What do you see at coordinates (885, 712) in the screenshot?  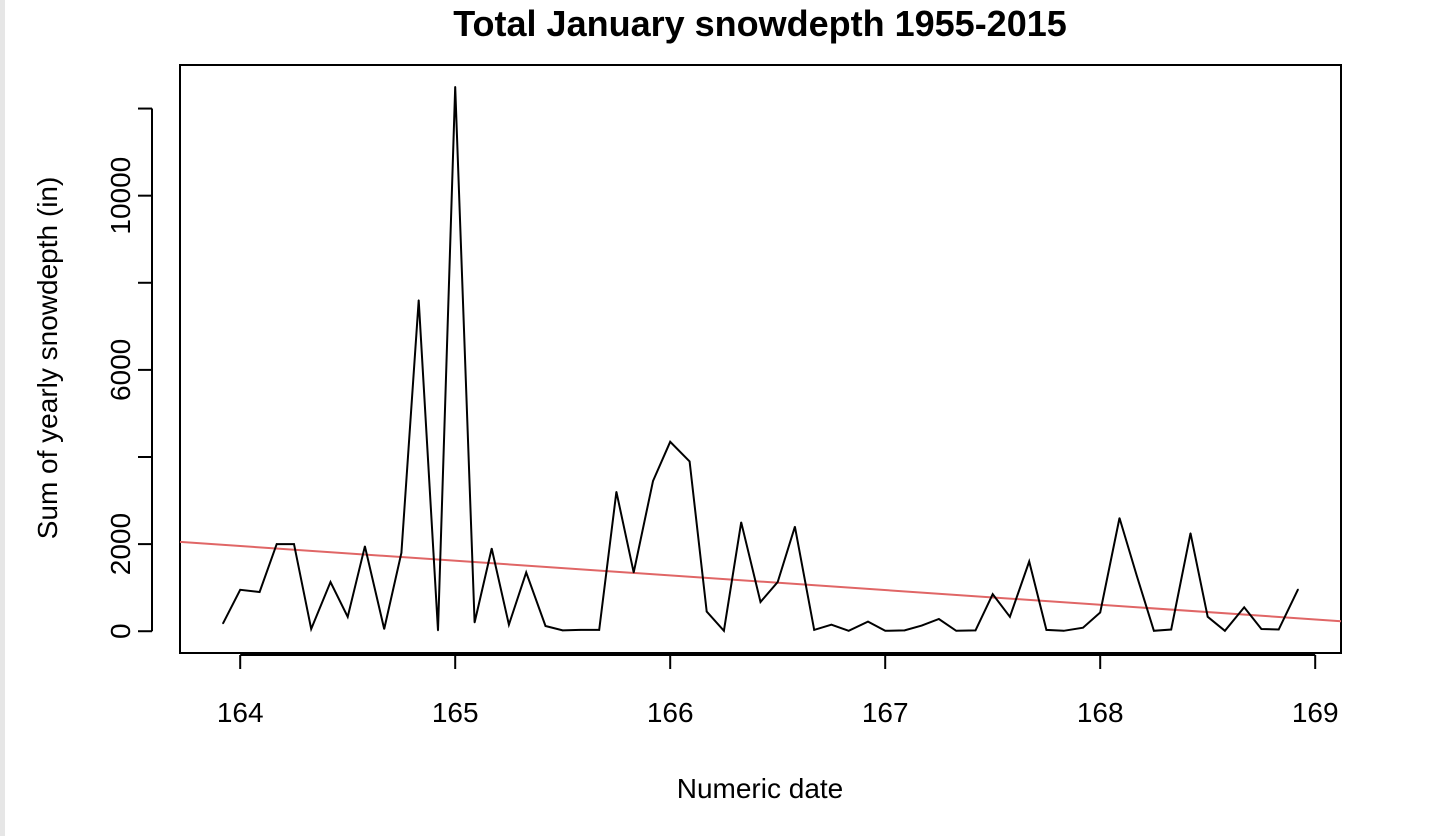 I see `x-tick-label-167: 167` at bounding box center [885, 712].